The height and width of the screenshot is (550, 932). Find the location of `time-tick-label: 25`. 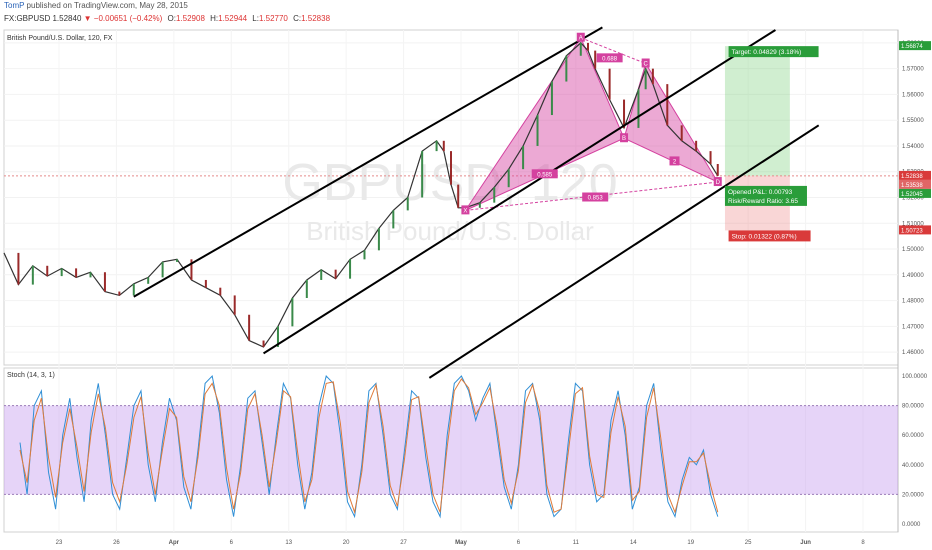

time-tick-label: 25 is located at coordinates (748, 543).